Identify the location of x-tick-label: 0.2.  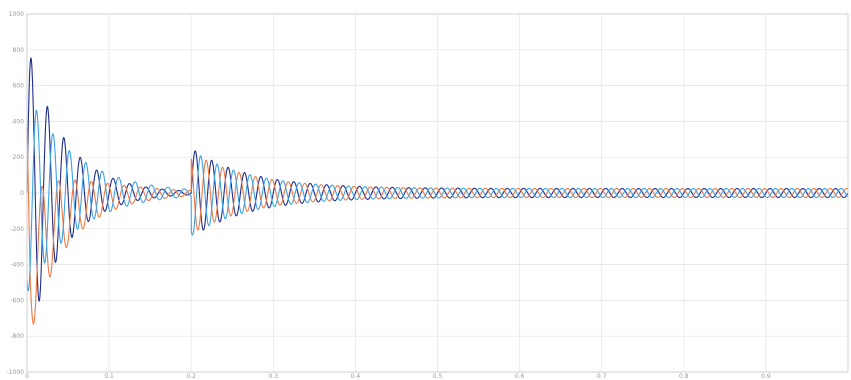
(191, 376).